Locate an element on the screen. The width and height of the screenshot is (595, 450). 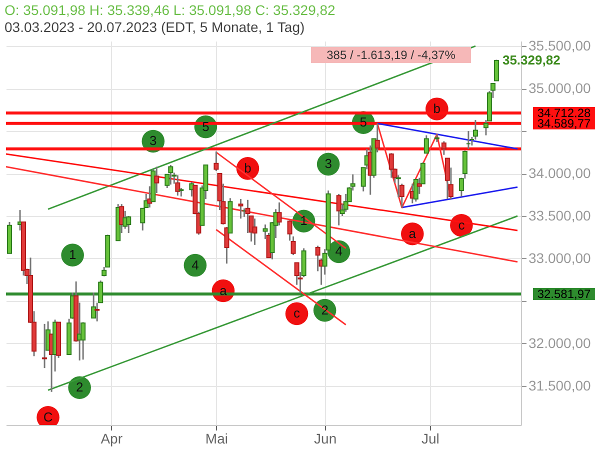
chart-title: O: 35.091,98 H: 35.339,46 L: 35.091,98 C: 35.329,82 is located at coordinates (170, 10).